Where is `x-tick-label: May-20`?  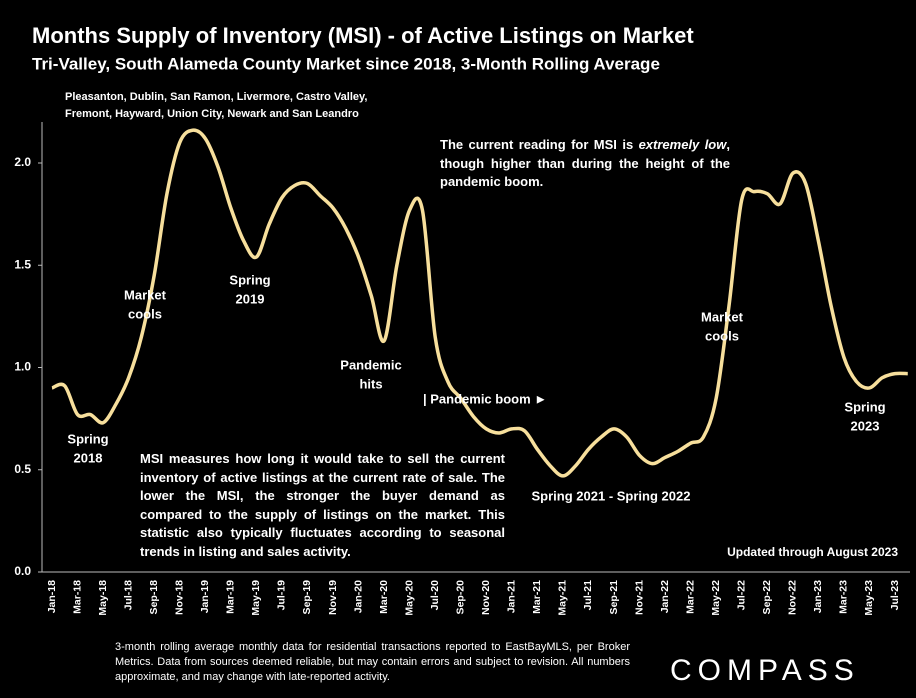
x-tick-label: May-20 is located at coordinates (409, 598).